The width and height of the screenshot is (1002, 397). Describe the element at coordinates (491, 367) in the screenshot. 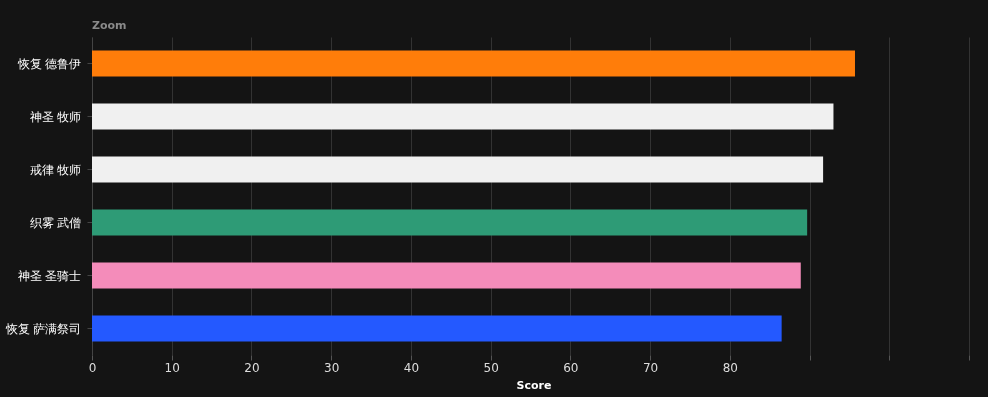

I see `x-tick-label: 50` at that location.